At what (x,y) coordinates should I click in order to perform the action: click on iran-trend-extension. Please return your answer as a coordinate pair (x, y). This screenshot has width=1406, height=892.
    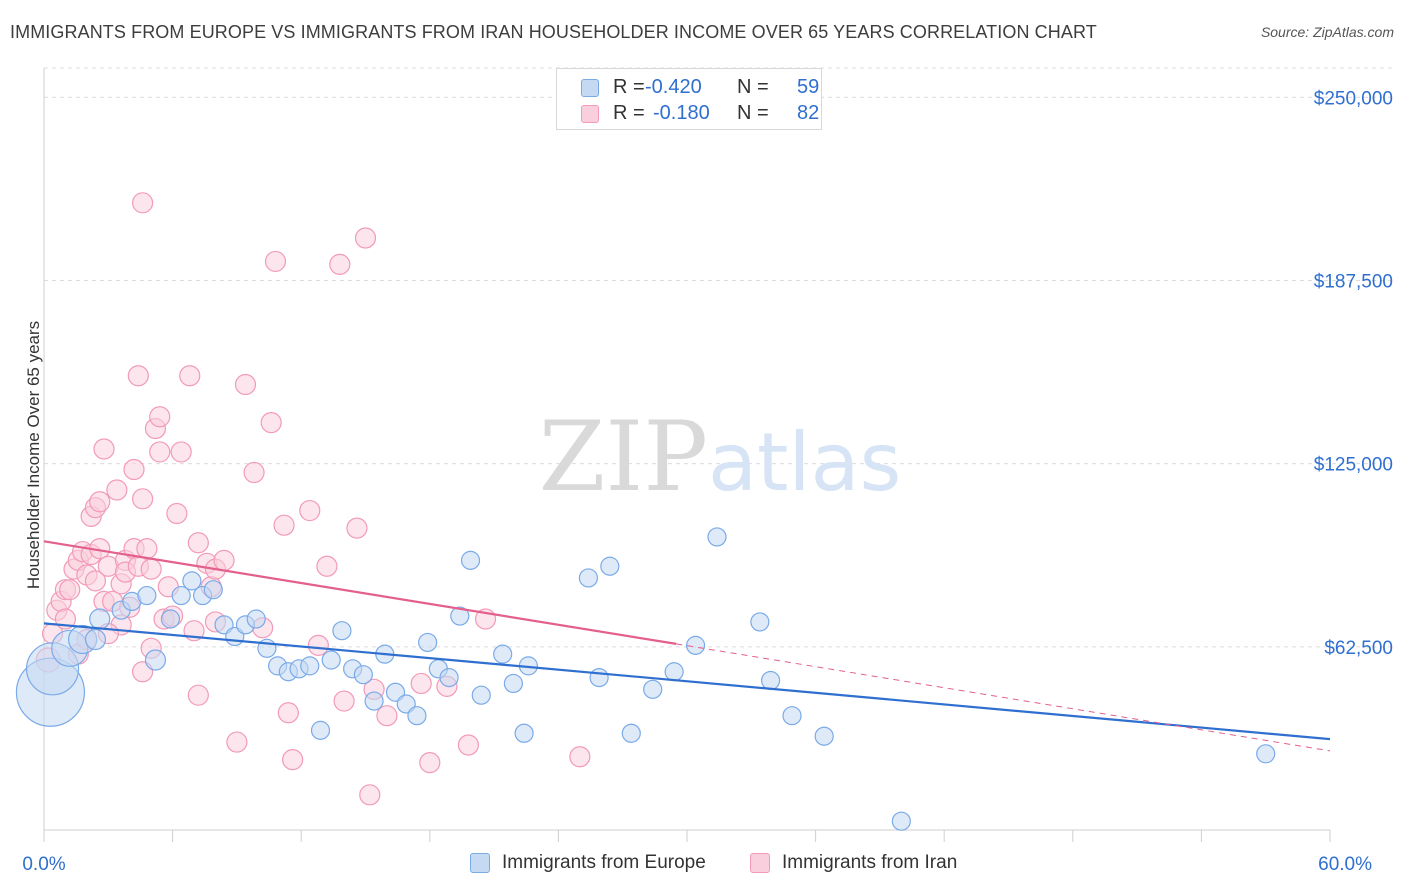
    Looking at the image, I should click on (1003, 697).